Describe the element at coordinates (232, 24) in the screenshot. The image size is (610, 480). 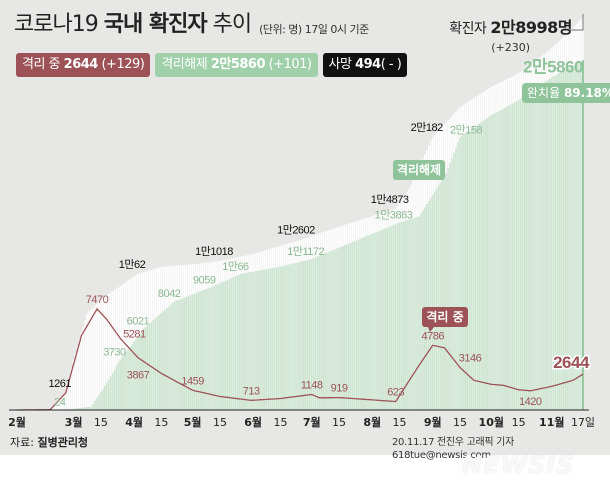
I see `title-suffix: 추이` at that location.